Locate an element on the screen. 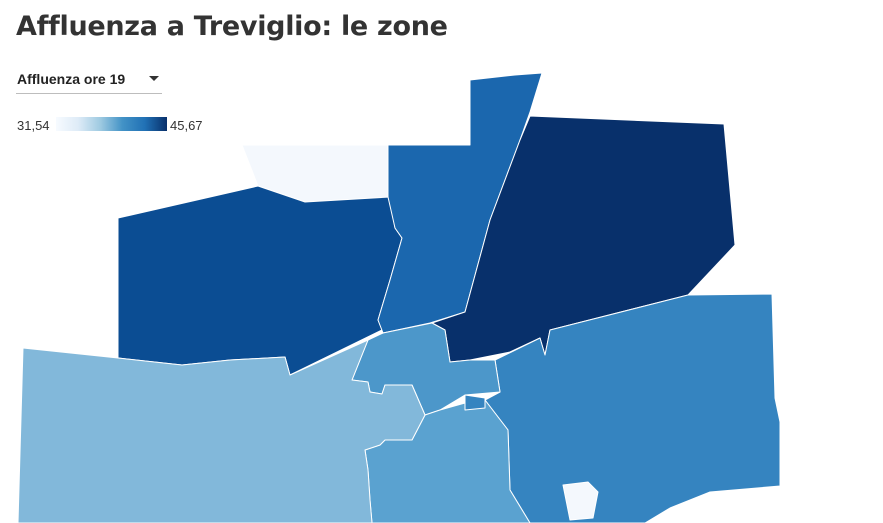  time-selector-dropdown: Affluenza ore 19 is located at coordinates (89, 81).